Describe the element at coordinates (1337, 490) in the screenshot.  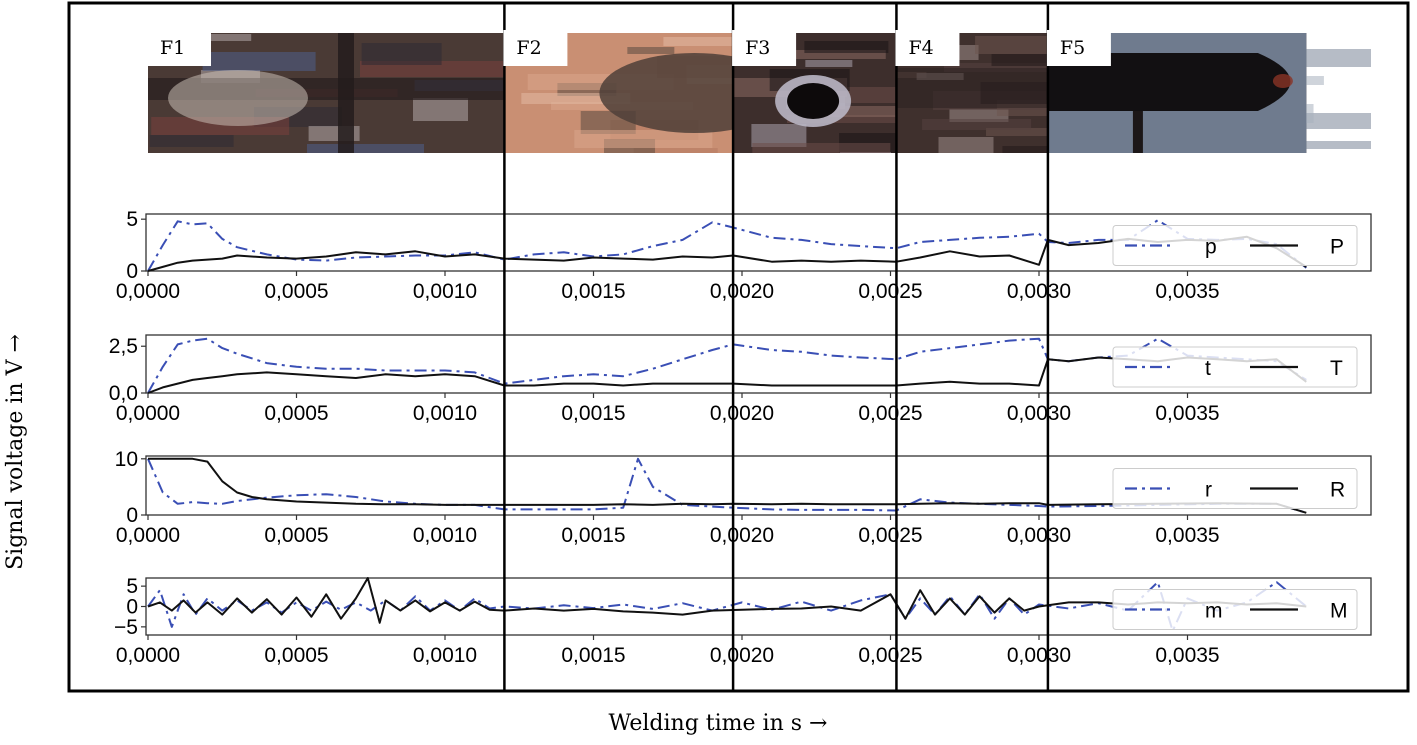
I see `legend-label-R: R` at that location.